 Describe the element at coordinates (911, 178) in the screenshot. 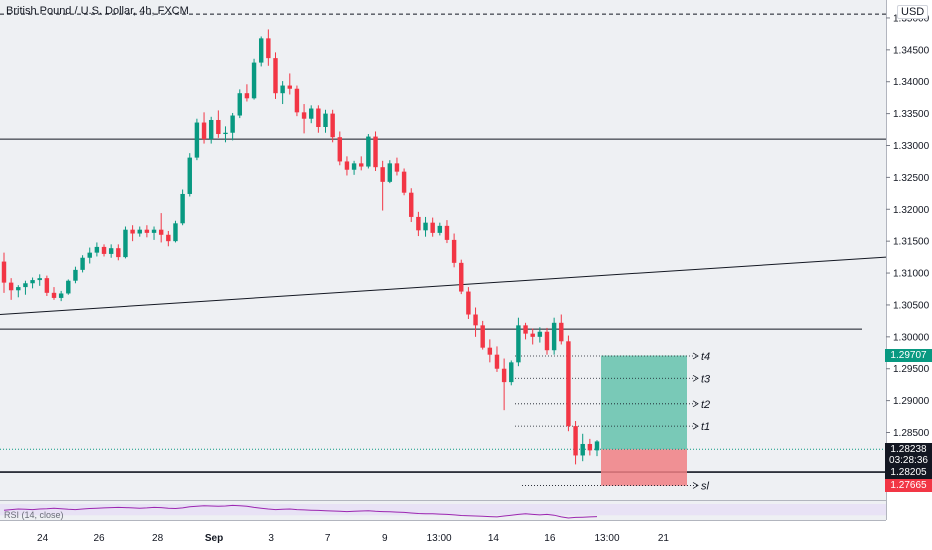

I see `price-tick-label: 1.32500` at that location.